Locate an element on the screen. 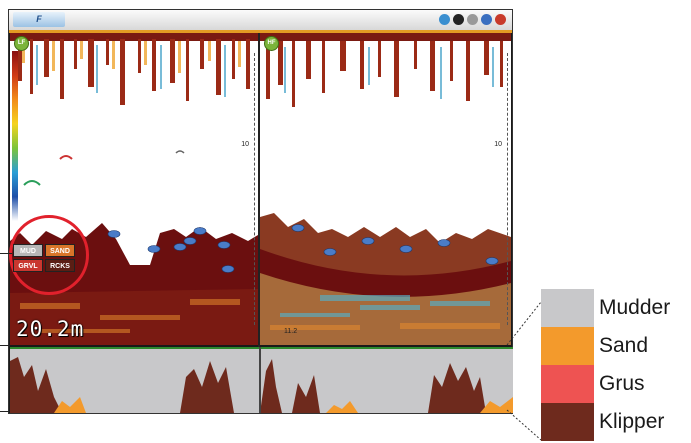 This screenshot has width=691, height=443. bottom-type-rocks: RCKS is located at coordinates (60, 265).